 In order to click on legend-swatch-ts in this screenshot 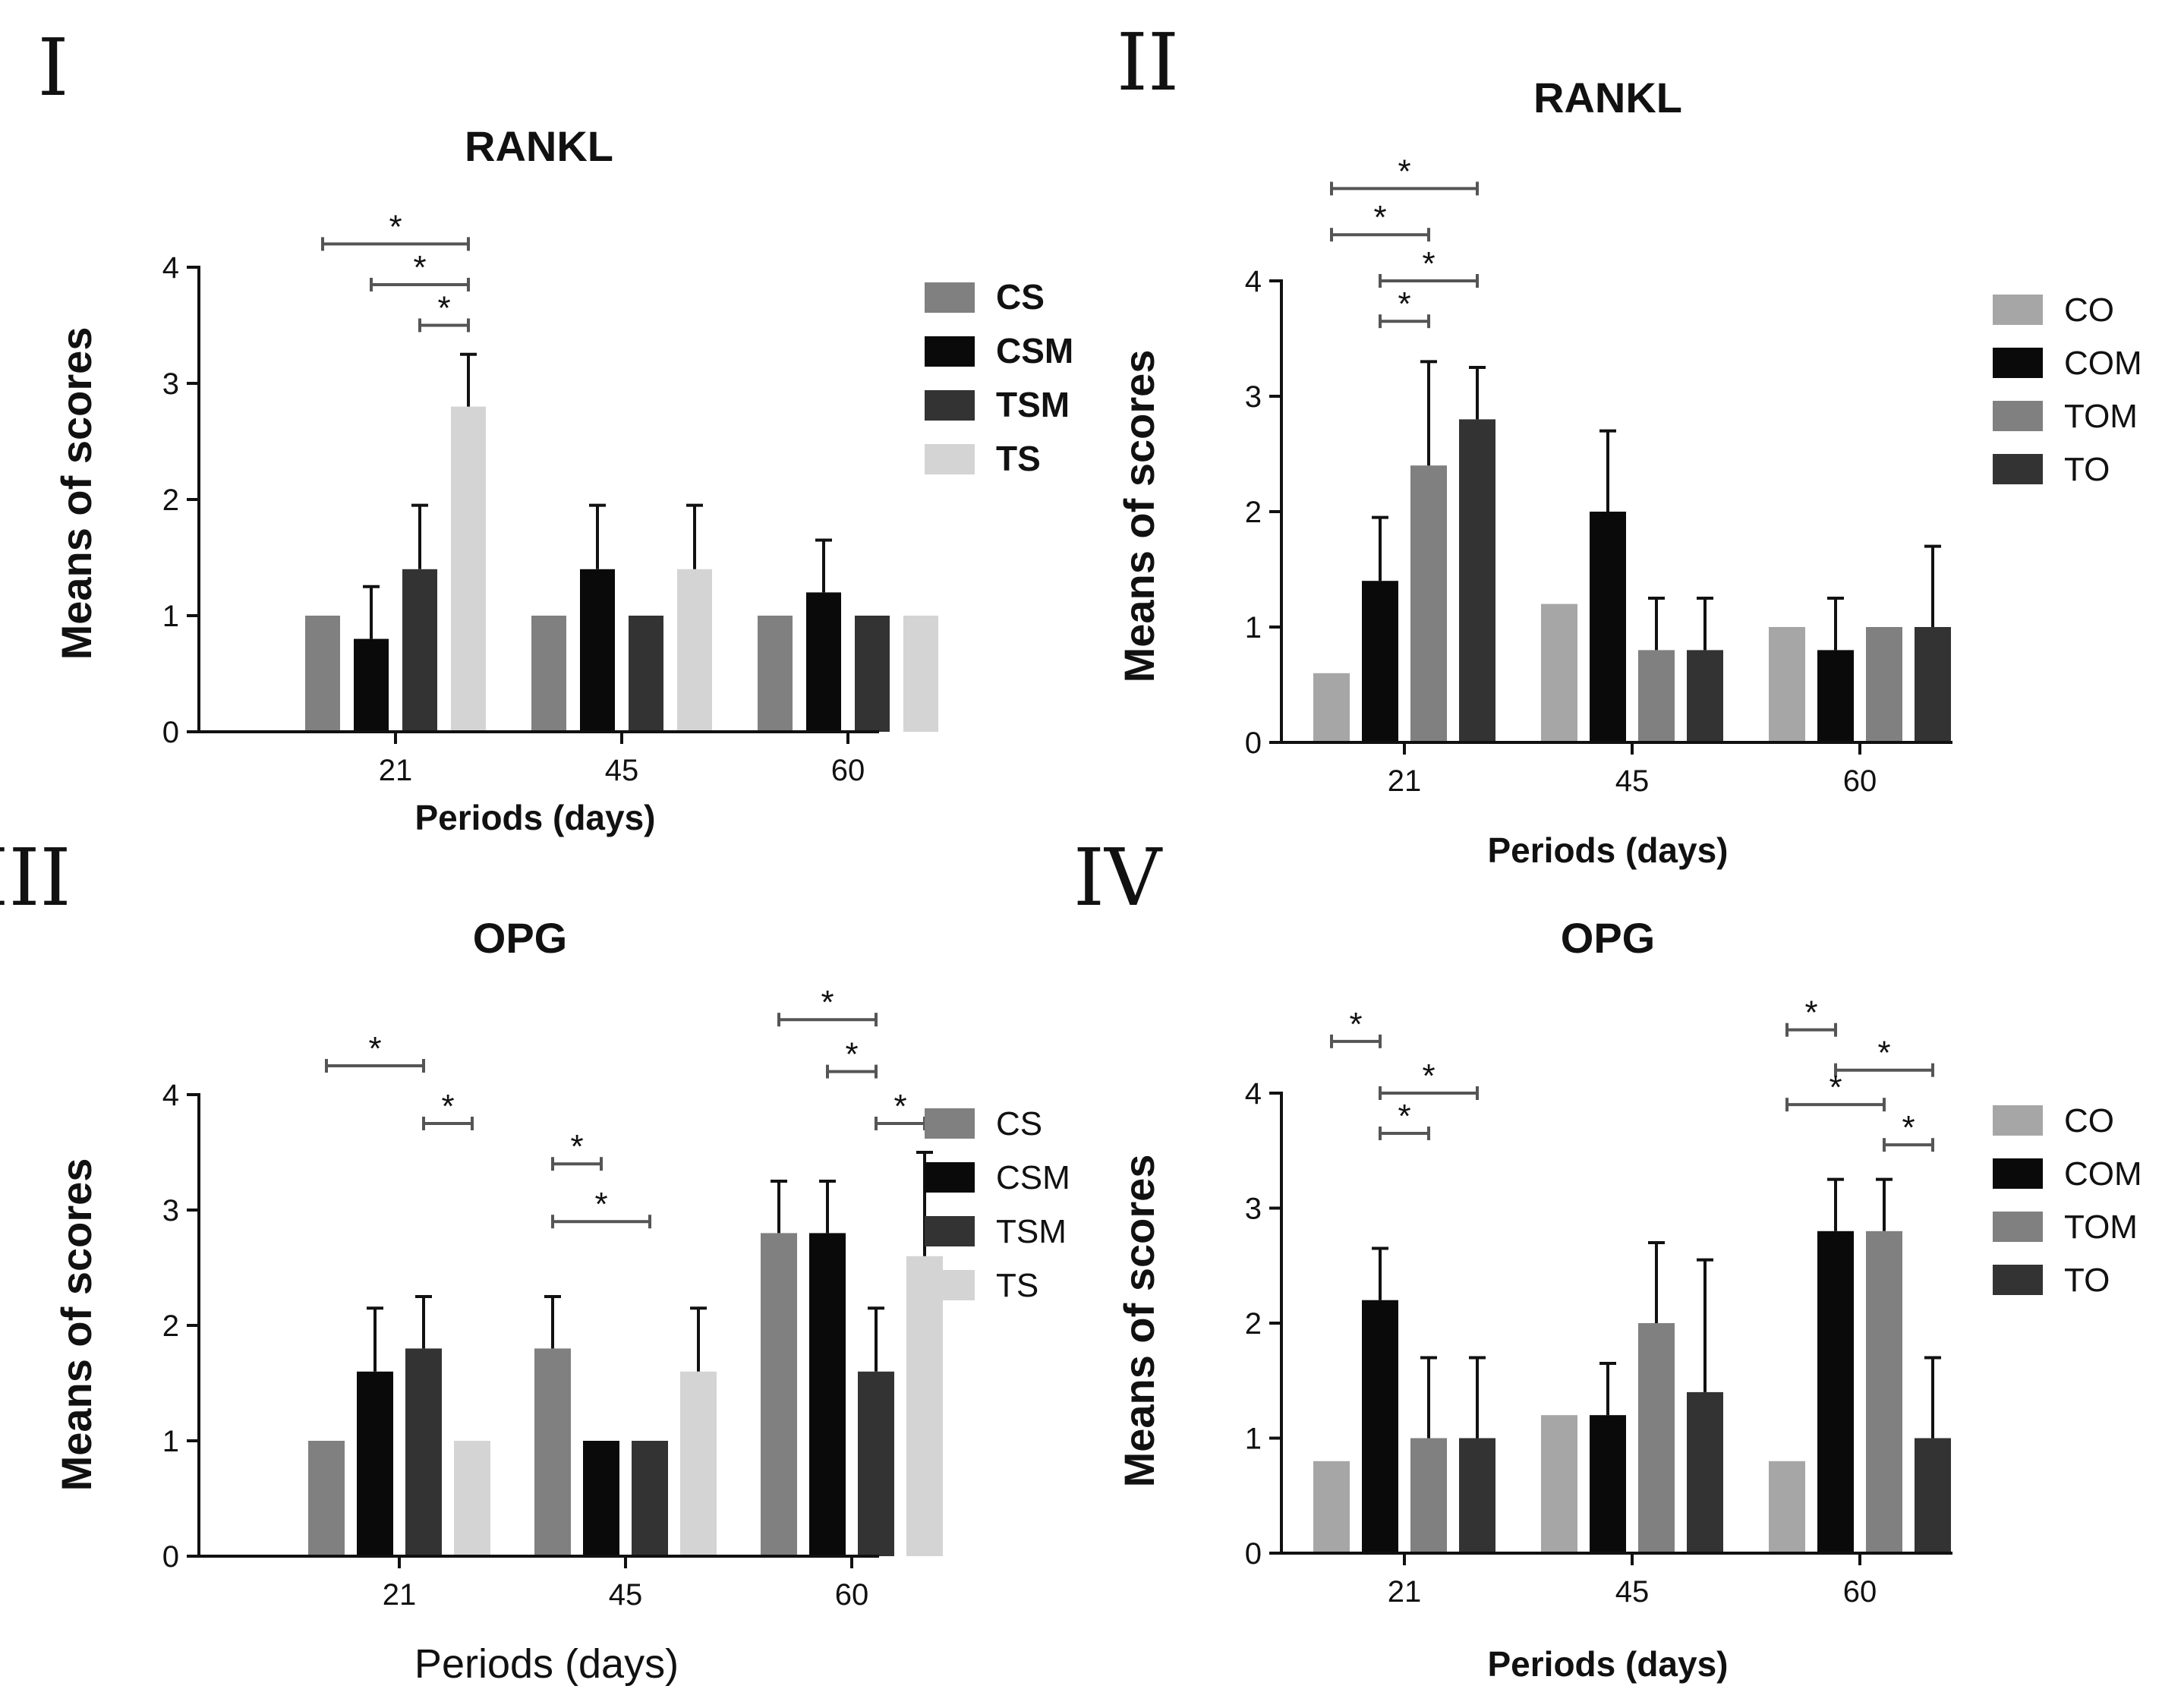, I will do `click(950, 459)`.